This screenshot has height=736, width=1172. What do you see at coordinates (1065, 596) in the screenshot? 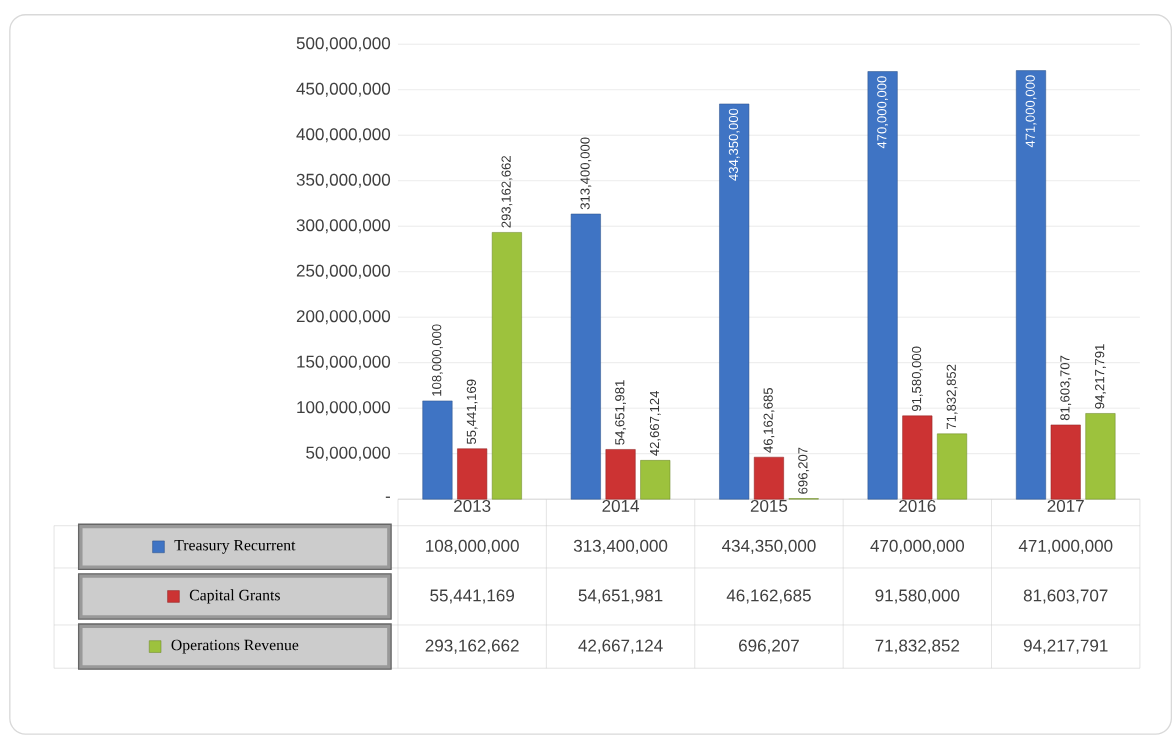
I see `data-label: 81,603,707` at bounding box center [1065, 596].